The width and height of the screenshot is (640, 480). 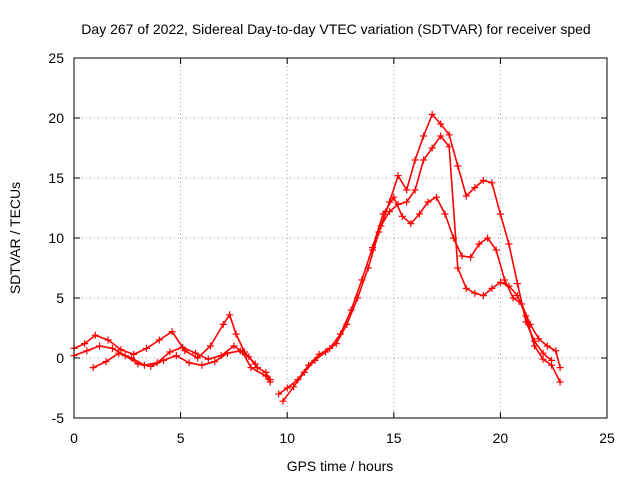 What do you see at coordinates (56, 58) in the screenshot?
I see `y-tick-label: 25` at bounding box center [56, 58].